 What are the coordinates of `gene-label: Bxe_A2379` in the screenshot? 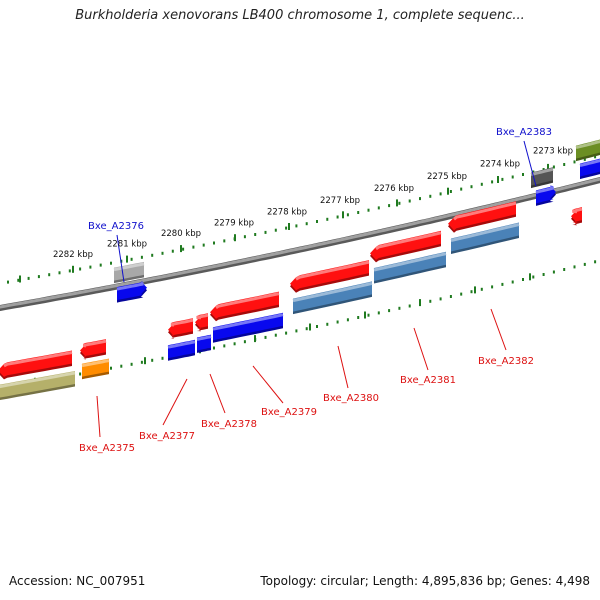 It's located at (289, 412).